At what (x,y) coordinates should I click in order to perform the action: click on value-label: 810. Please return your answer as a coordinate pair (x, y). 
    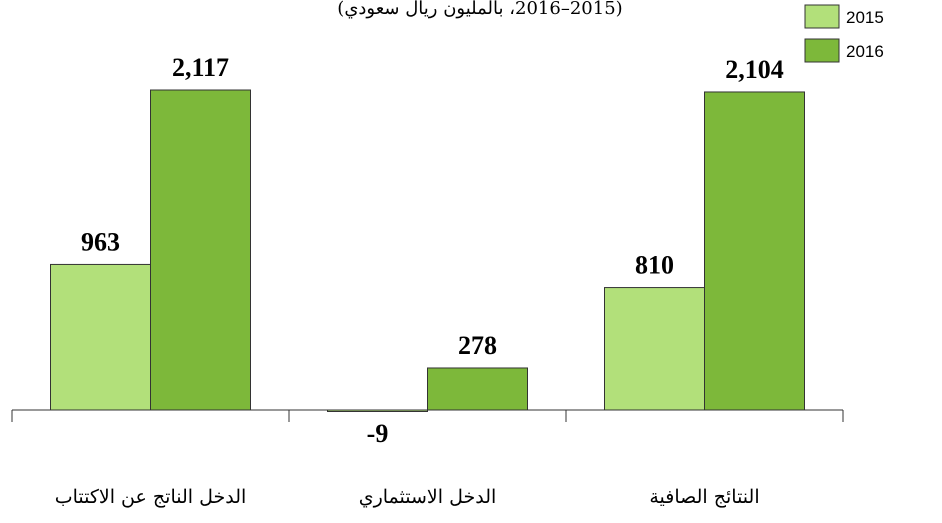
    Looking at the image, I should click on (654, 265).